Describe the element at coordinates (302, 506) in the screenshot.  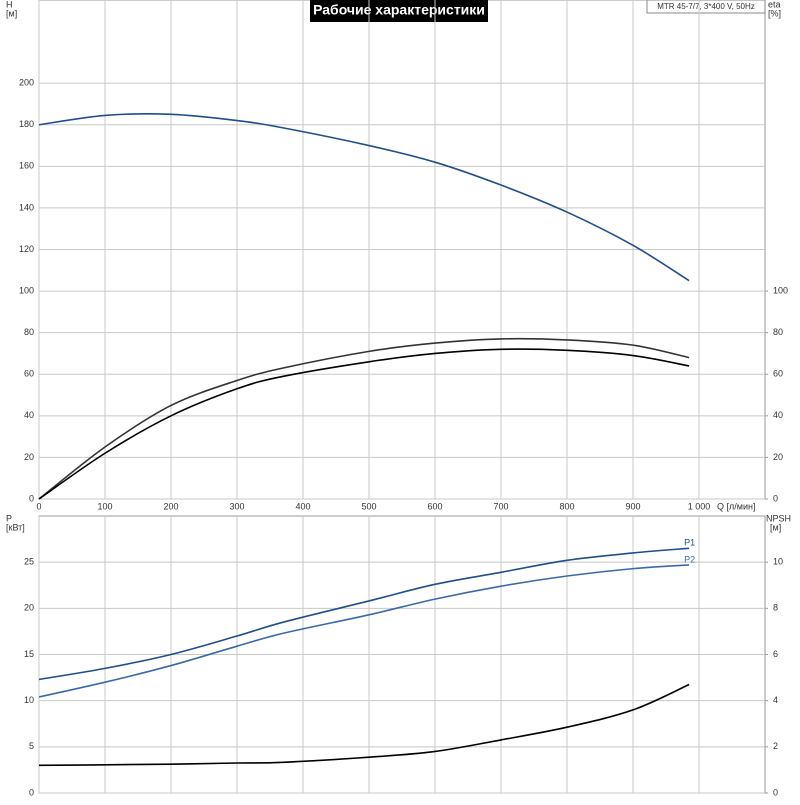
I see `x-tick-label: 400` at that location.